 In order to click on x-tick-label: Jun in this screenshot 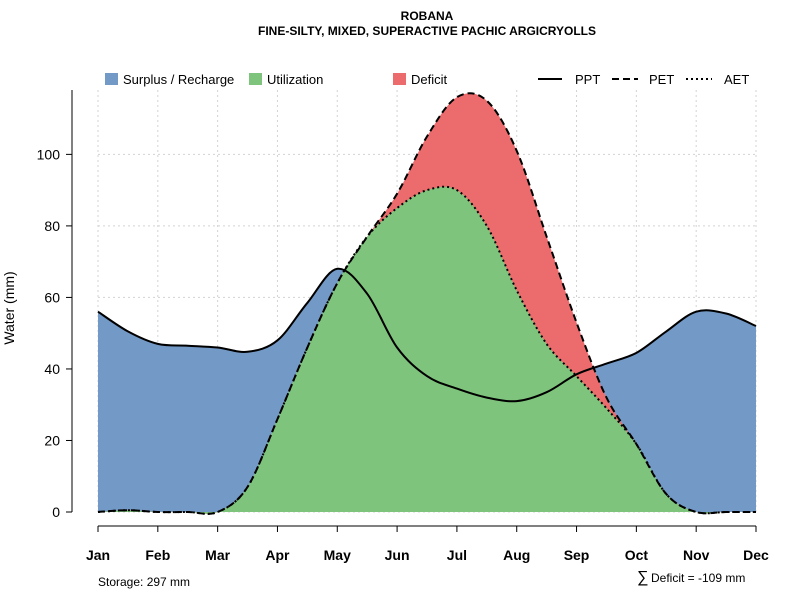, I will do `click(397, 555)`.